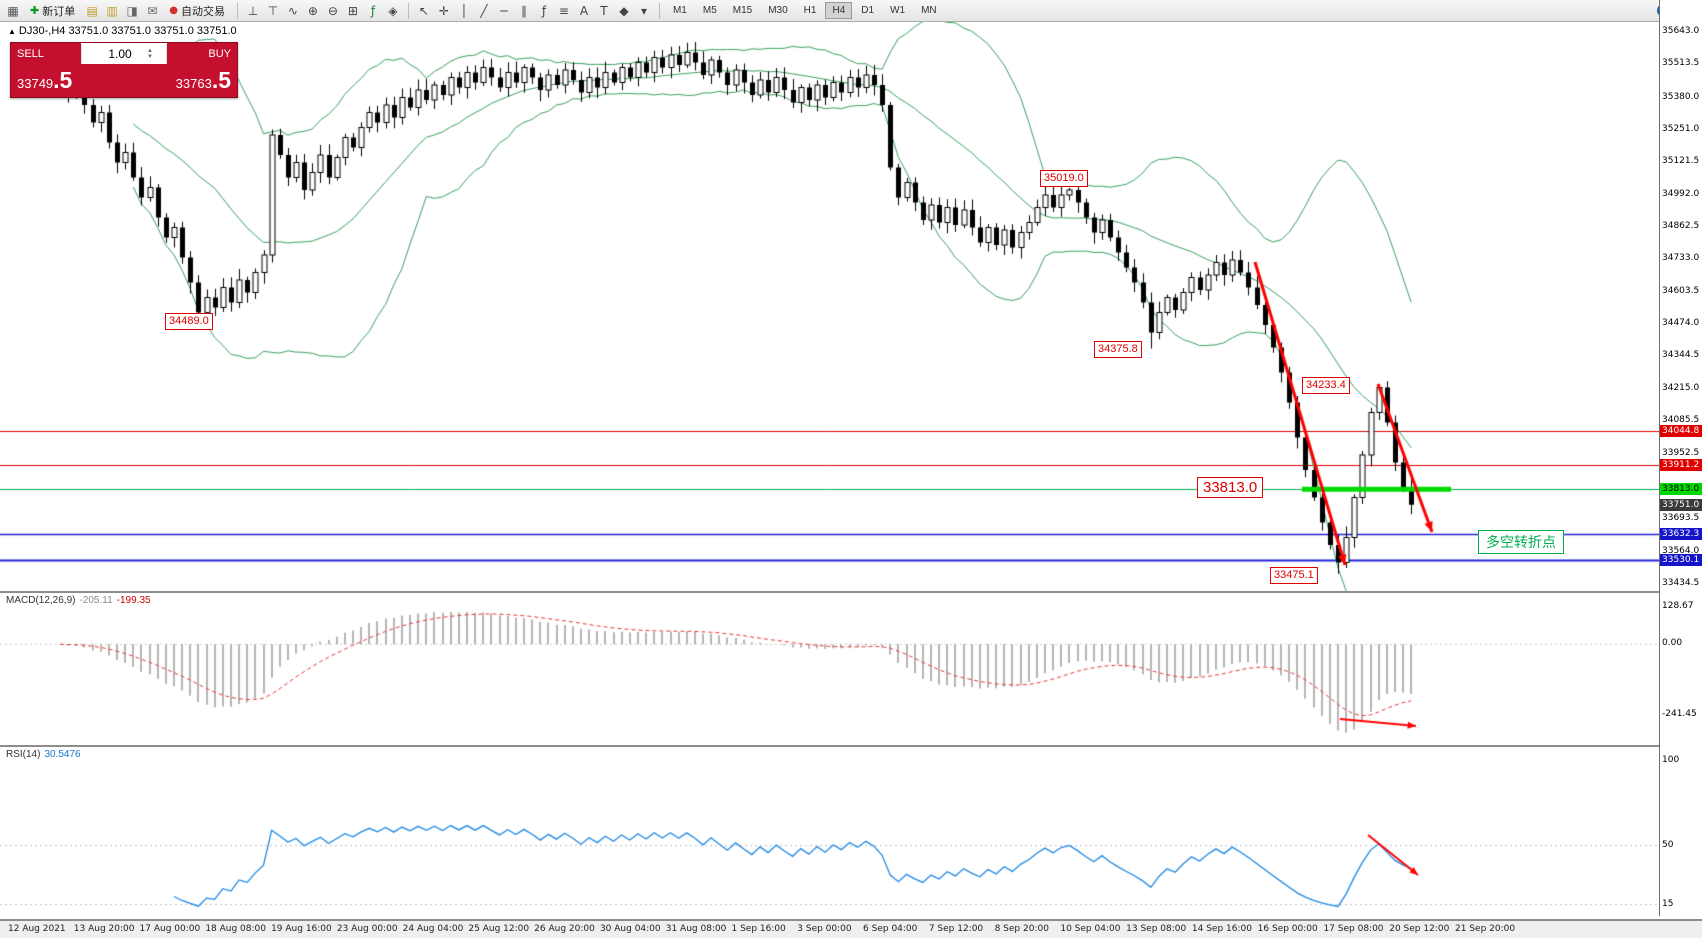  What do you see at coordinates (59, 11) in the screenshot?
I see `new-order-label: 新订单` at bounding box center [59, 11].